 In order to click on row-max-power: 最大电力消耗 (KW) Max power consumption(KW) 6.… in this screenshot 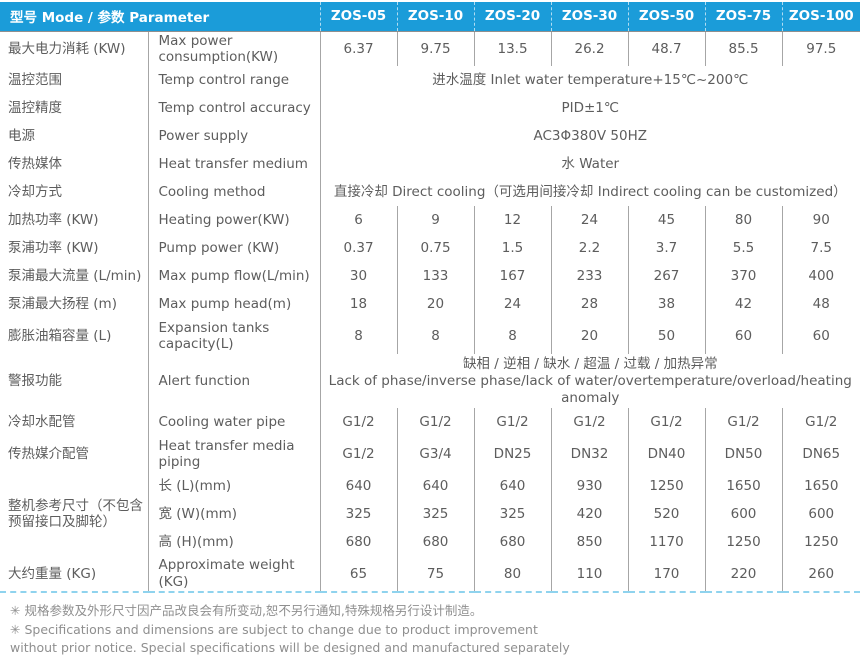, I will do `click(430, 49)`.